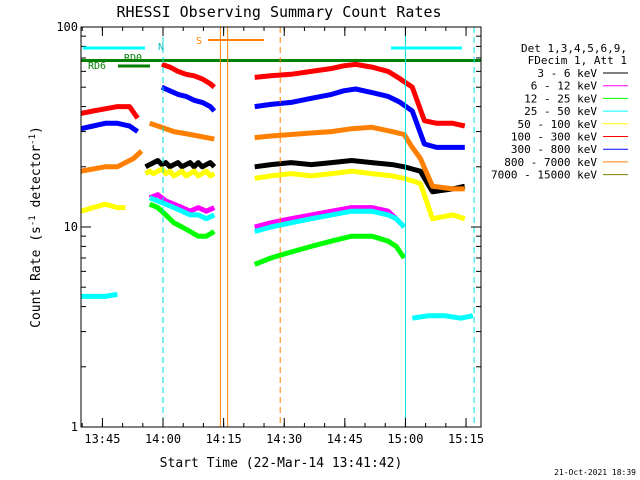 The width and height of the screenshot is (640, 480). Describe the element at coordinates (74, 427) in the screenshot. I see `y-tick-label: 1` at that location.